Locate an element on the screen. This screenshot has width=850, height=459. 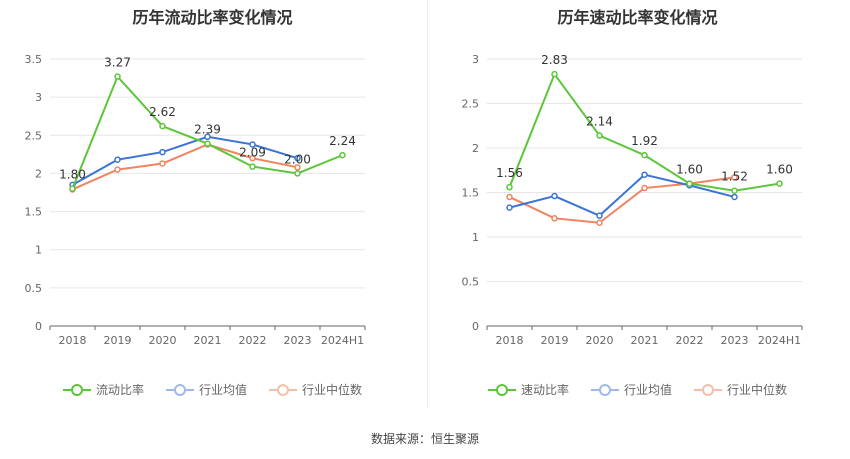
legend-green-marker-icon is located at coordinates (76, 390).